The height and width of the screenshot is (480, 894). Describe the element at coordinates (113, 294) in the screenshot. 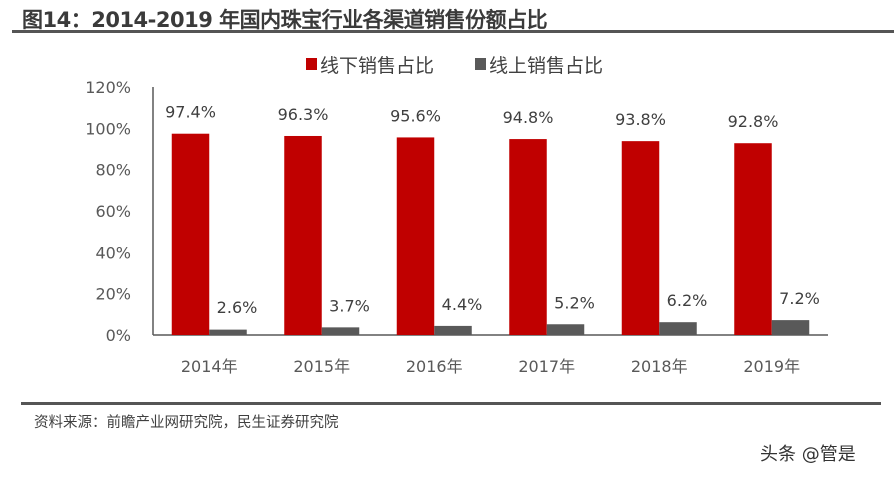

I see `y-tick-label: 20%` at that location.